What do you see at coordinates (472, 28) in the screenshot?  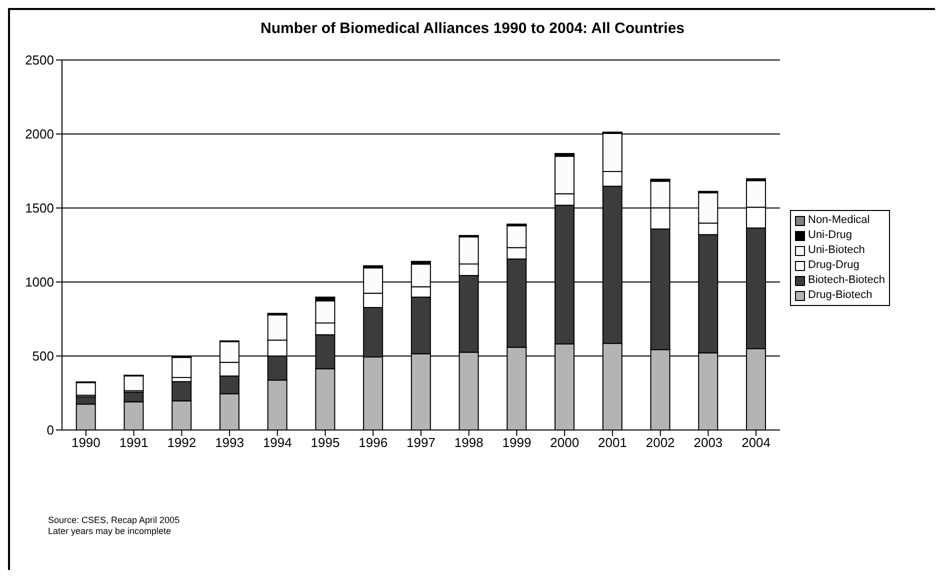 I see `chart-title: Number of Biomedical Alliances 1990 to 2004: All Countries` at bounding box center [472, 28].